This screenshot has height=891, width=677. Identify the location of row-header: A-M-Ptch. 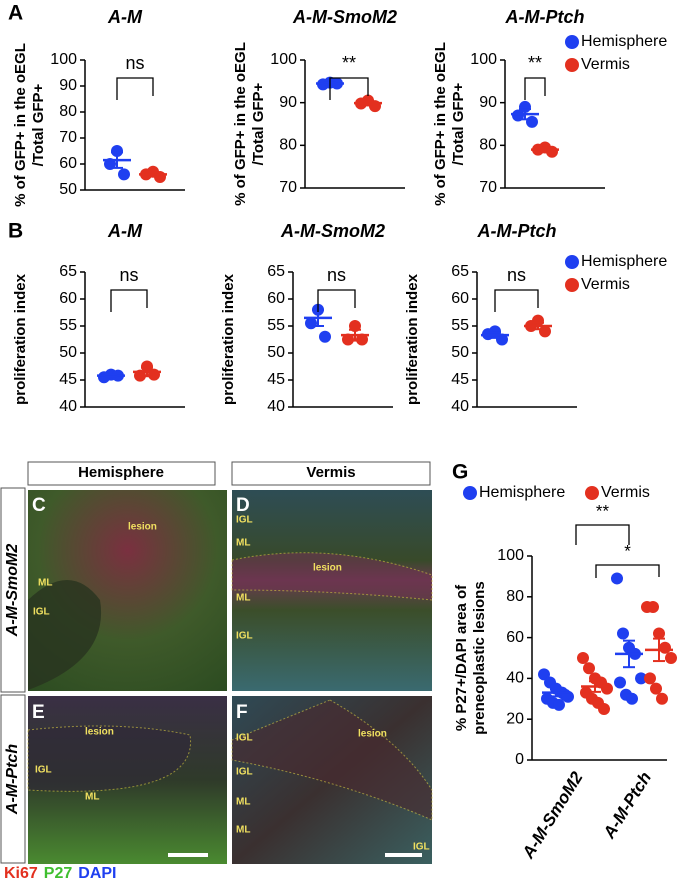
(12, 779).